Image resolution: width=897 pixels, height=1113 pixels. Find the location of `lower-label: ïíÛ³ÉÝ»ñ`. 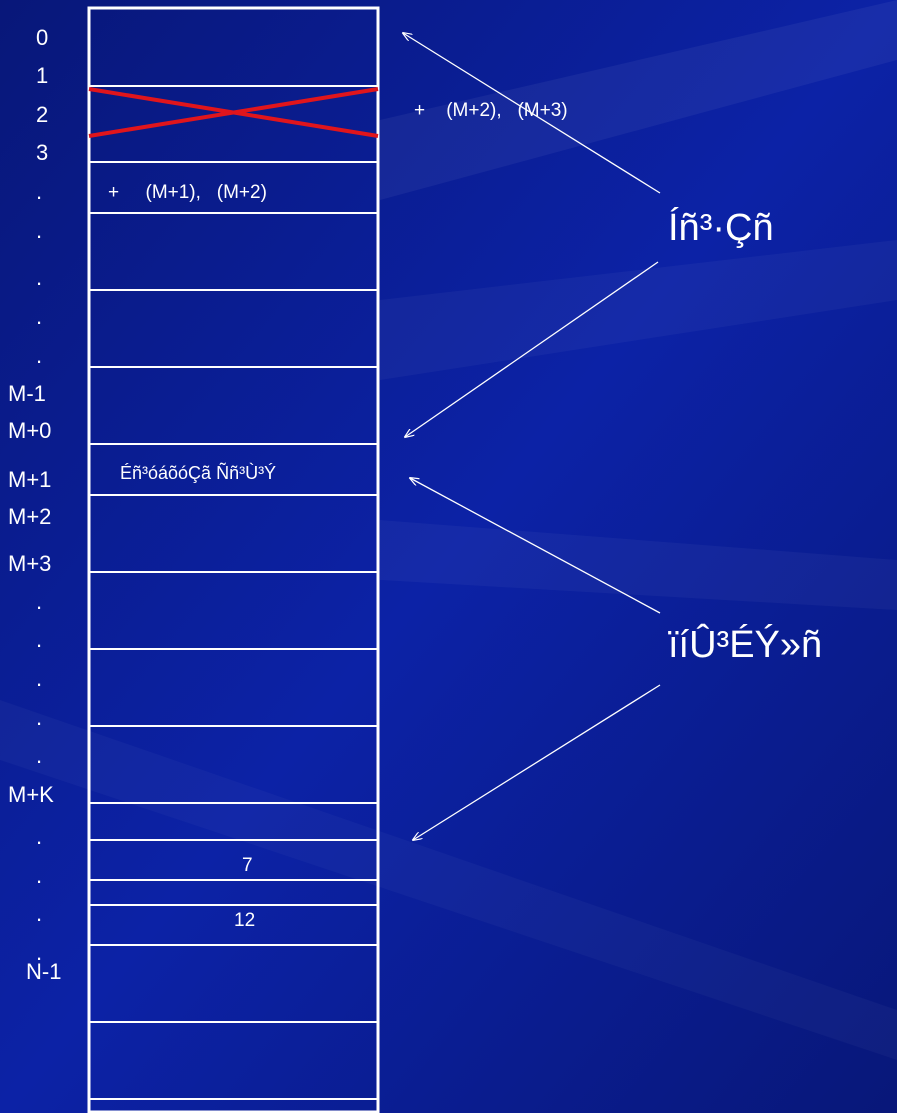

lower-label: ïíÛ³ÉÝ»ñ is located at coordinates (745, 645).